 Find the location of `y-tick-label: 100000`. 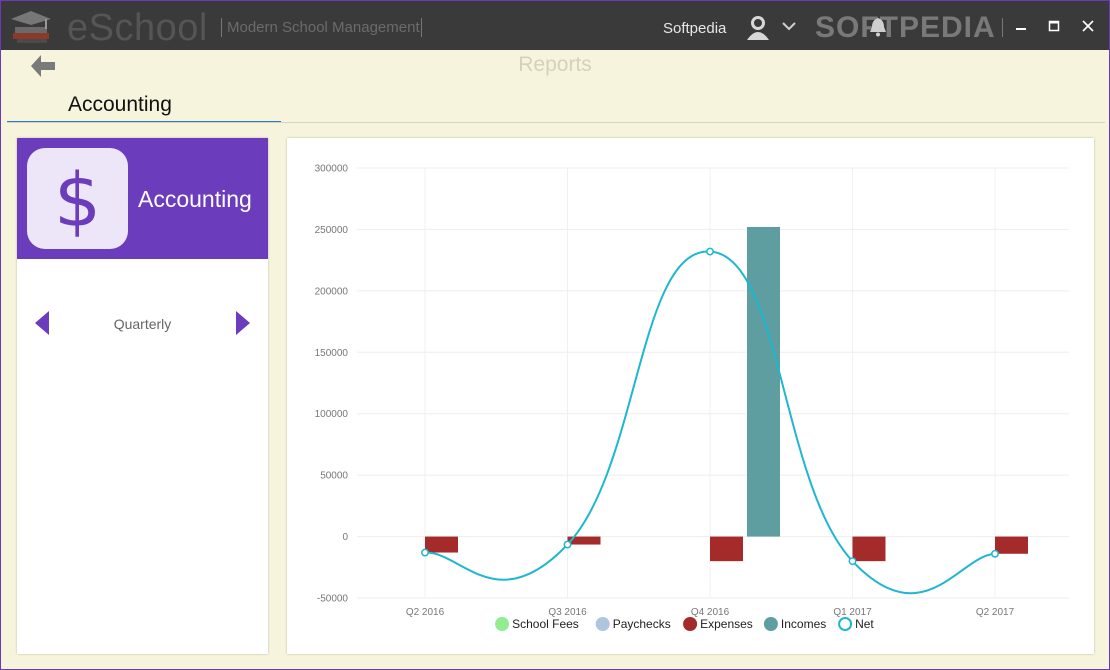

y-tick-label: 100000 is located at coordinates (332, 414).